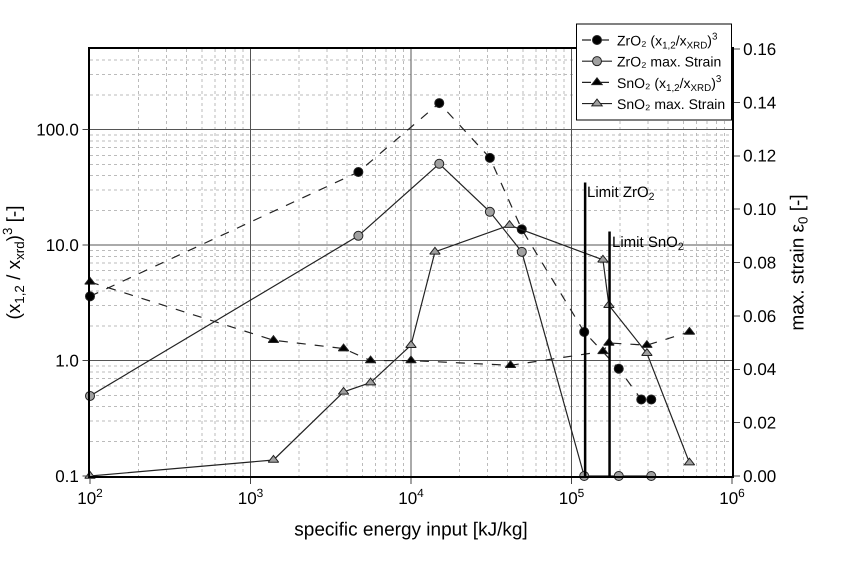  I want to click on y2-tick-label: 0.06, so click(759, 316).